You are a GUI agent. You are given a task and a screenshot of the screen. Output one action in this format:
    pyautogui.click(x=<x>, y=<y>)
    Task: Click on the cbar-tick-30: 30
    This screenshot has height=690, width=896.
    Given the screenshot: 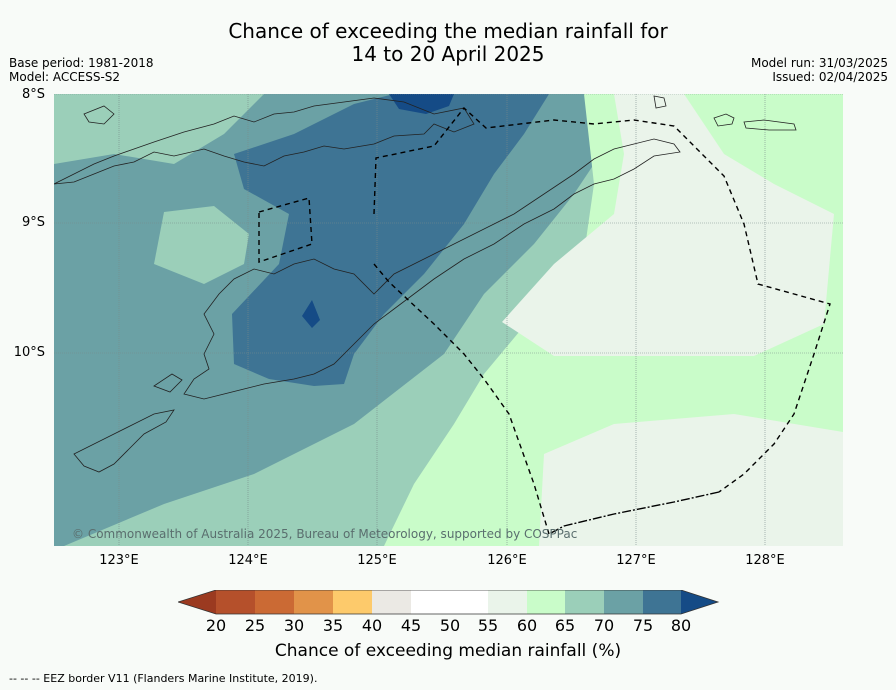 What is the action you would take?
    pyautogui.click(x=294, y=625)
    